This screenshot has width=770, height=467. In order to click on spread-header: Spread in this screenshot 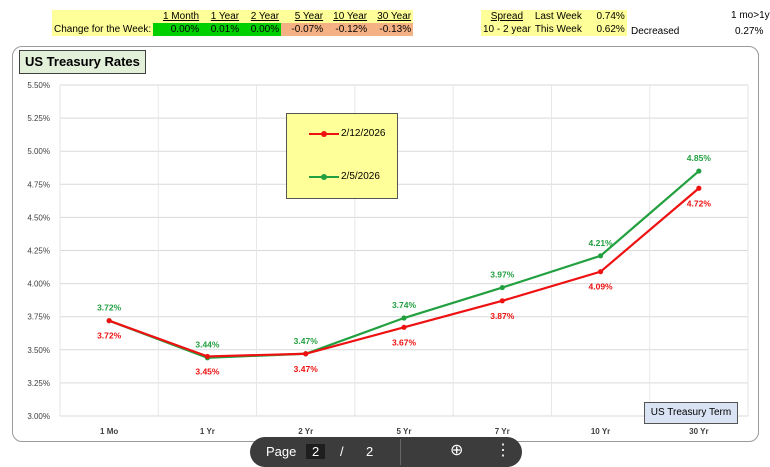, I will do `click(507, 16)`.